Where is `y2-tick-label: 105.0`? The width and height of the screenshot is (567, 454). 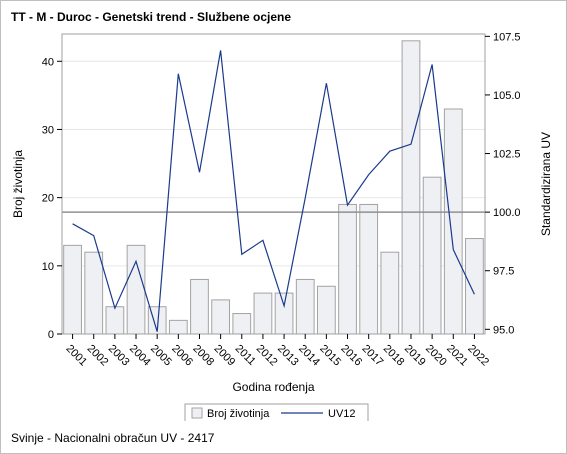 y2-tick-label: 105.0 is located at coordinates (507, 96).